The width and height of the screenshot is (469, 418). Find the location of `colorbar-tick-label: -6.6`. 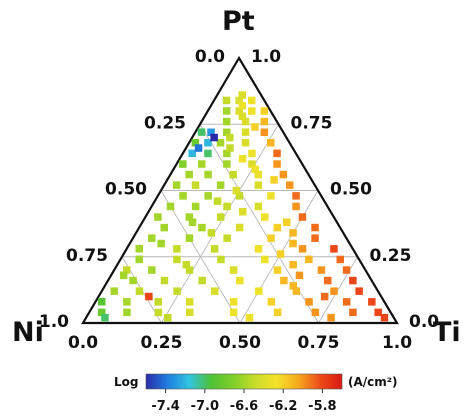

colorbar-tick-label: -6.6 is located at coordinates (244, 406).